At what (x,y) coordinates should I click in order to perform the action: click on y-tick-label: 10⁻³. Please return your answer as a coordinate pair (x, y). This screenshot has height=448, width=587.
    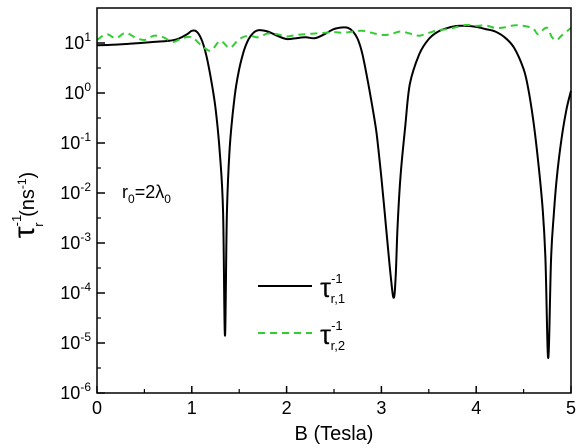
    Looking at the image, I should click on (75, 241).